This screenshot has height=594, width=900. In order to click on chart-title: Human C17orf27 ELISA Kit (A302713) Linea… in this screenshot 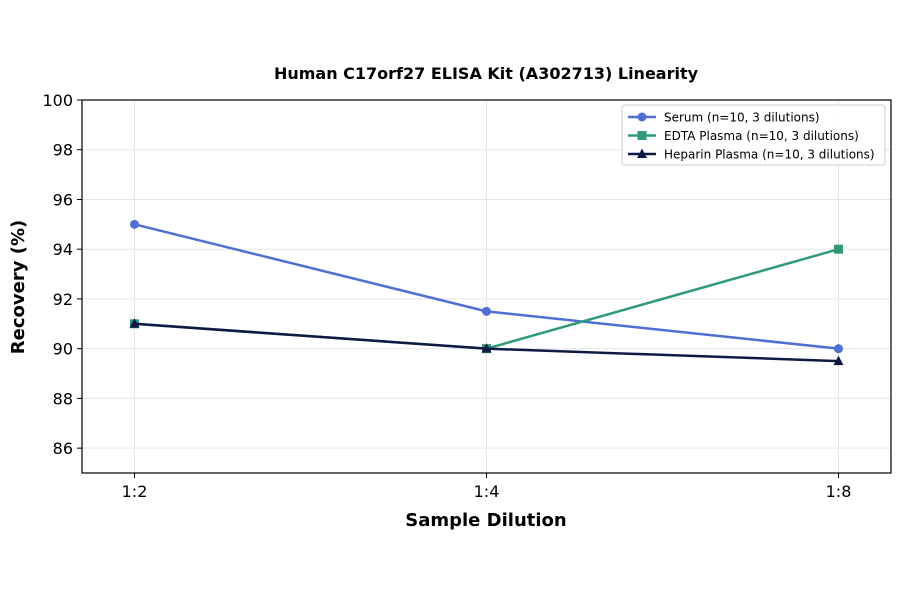, I will do `click(486, 73)`.